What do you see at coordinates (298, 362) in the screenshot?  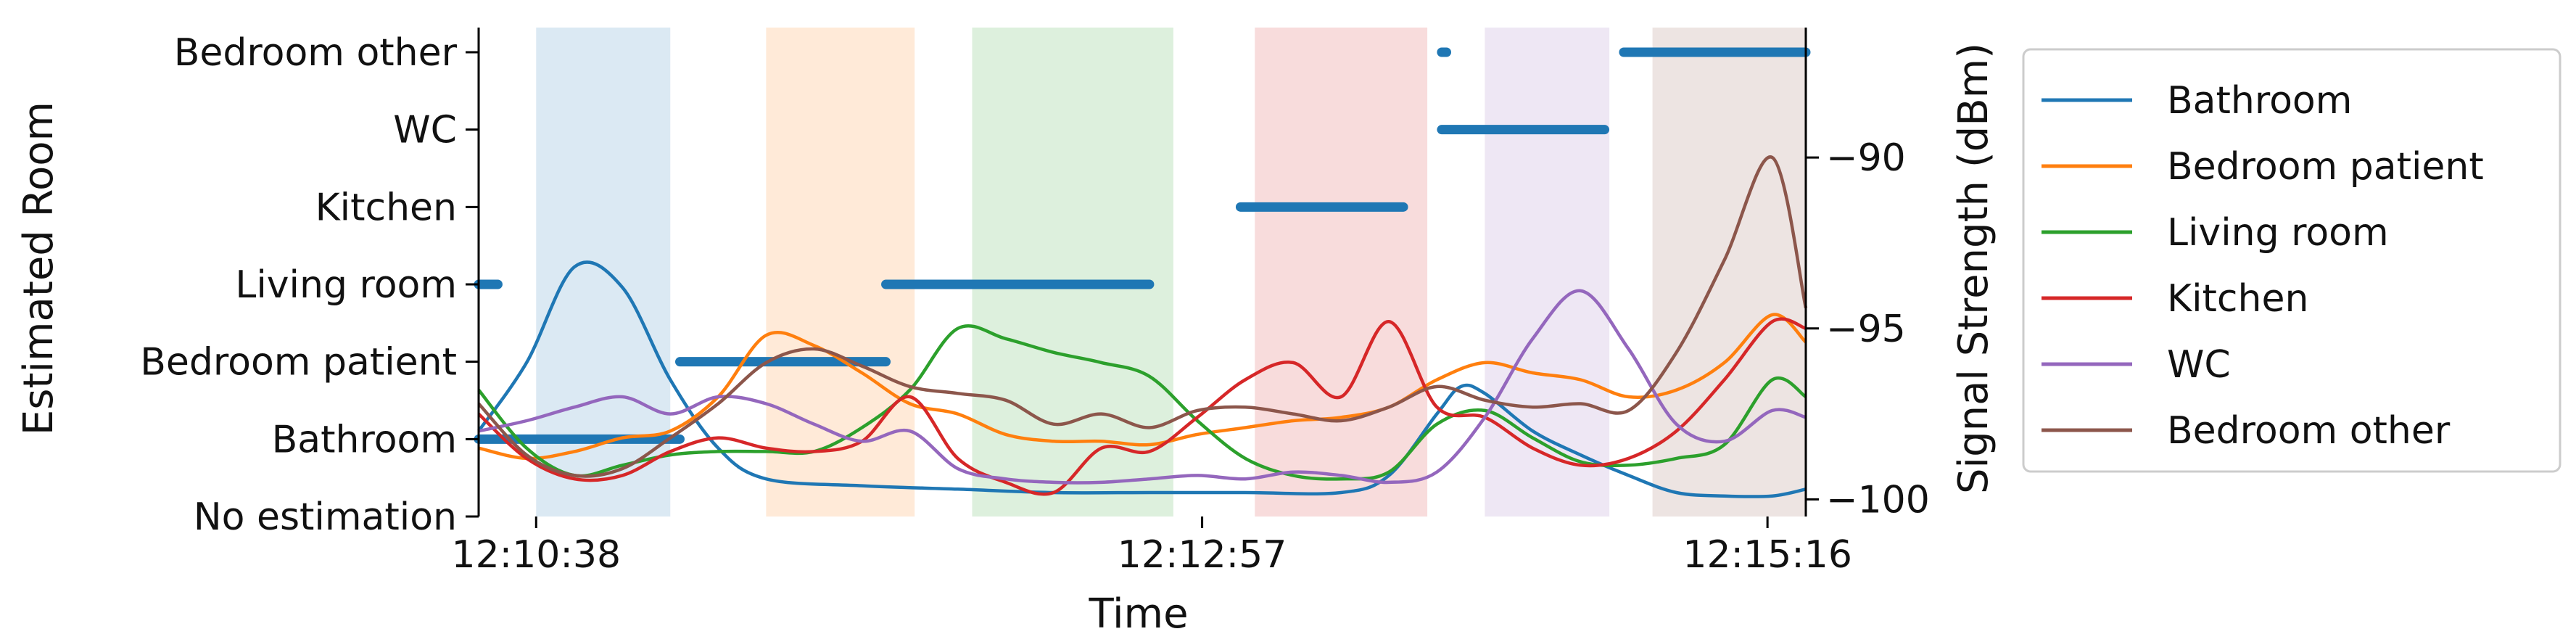 I see `left-tick-label: Bedroom patient` at bounding box center [298, 362].